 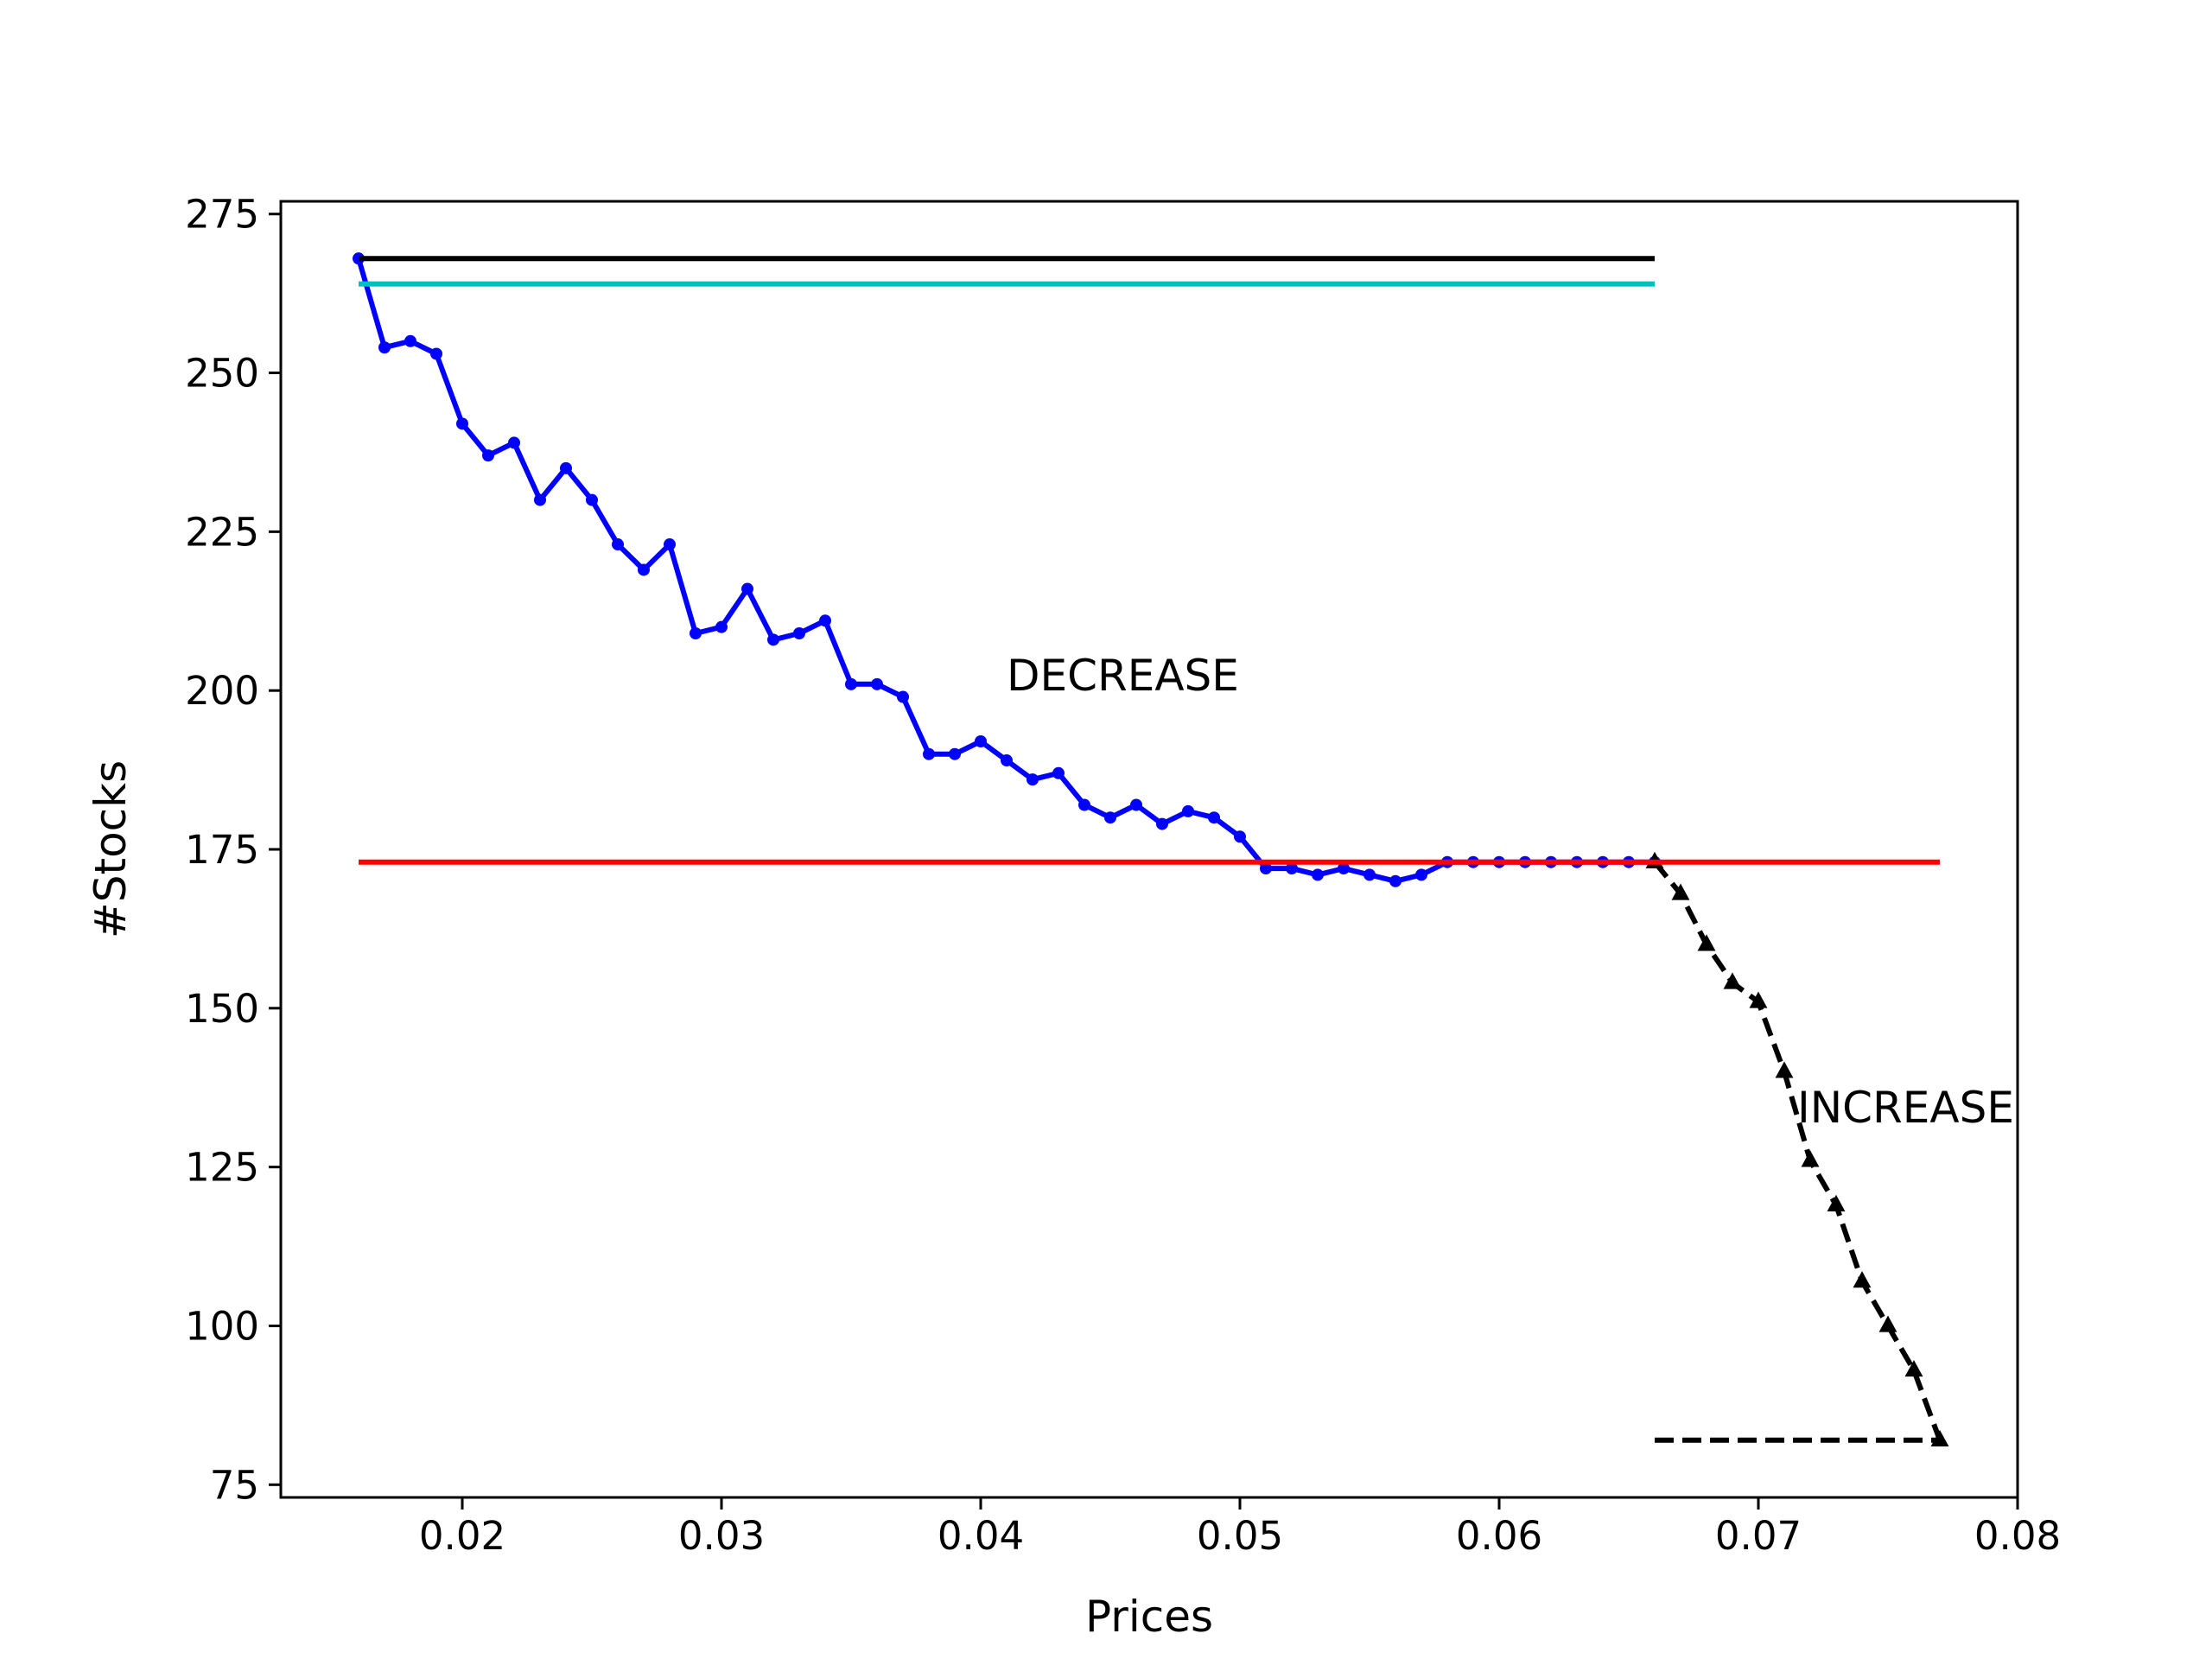 What do you see at coordinates (721, 1536) in the screenshot?
I see `x-tick-label: 0.03` at bounding box center [721, 1536].